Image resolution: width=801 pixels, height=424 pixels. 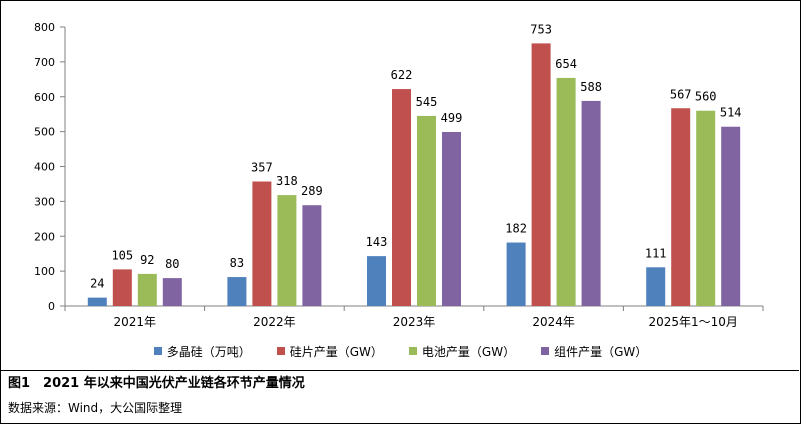 I want to click on legend-item: 组件产量（GW）, so click(x=594, y=351).